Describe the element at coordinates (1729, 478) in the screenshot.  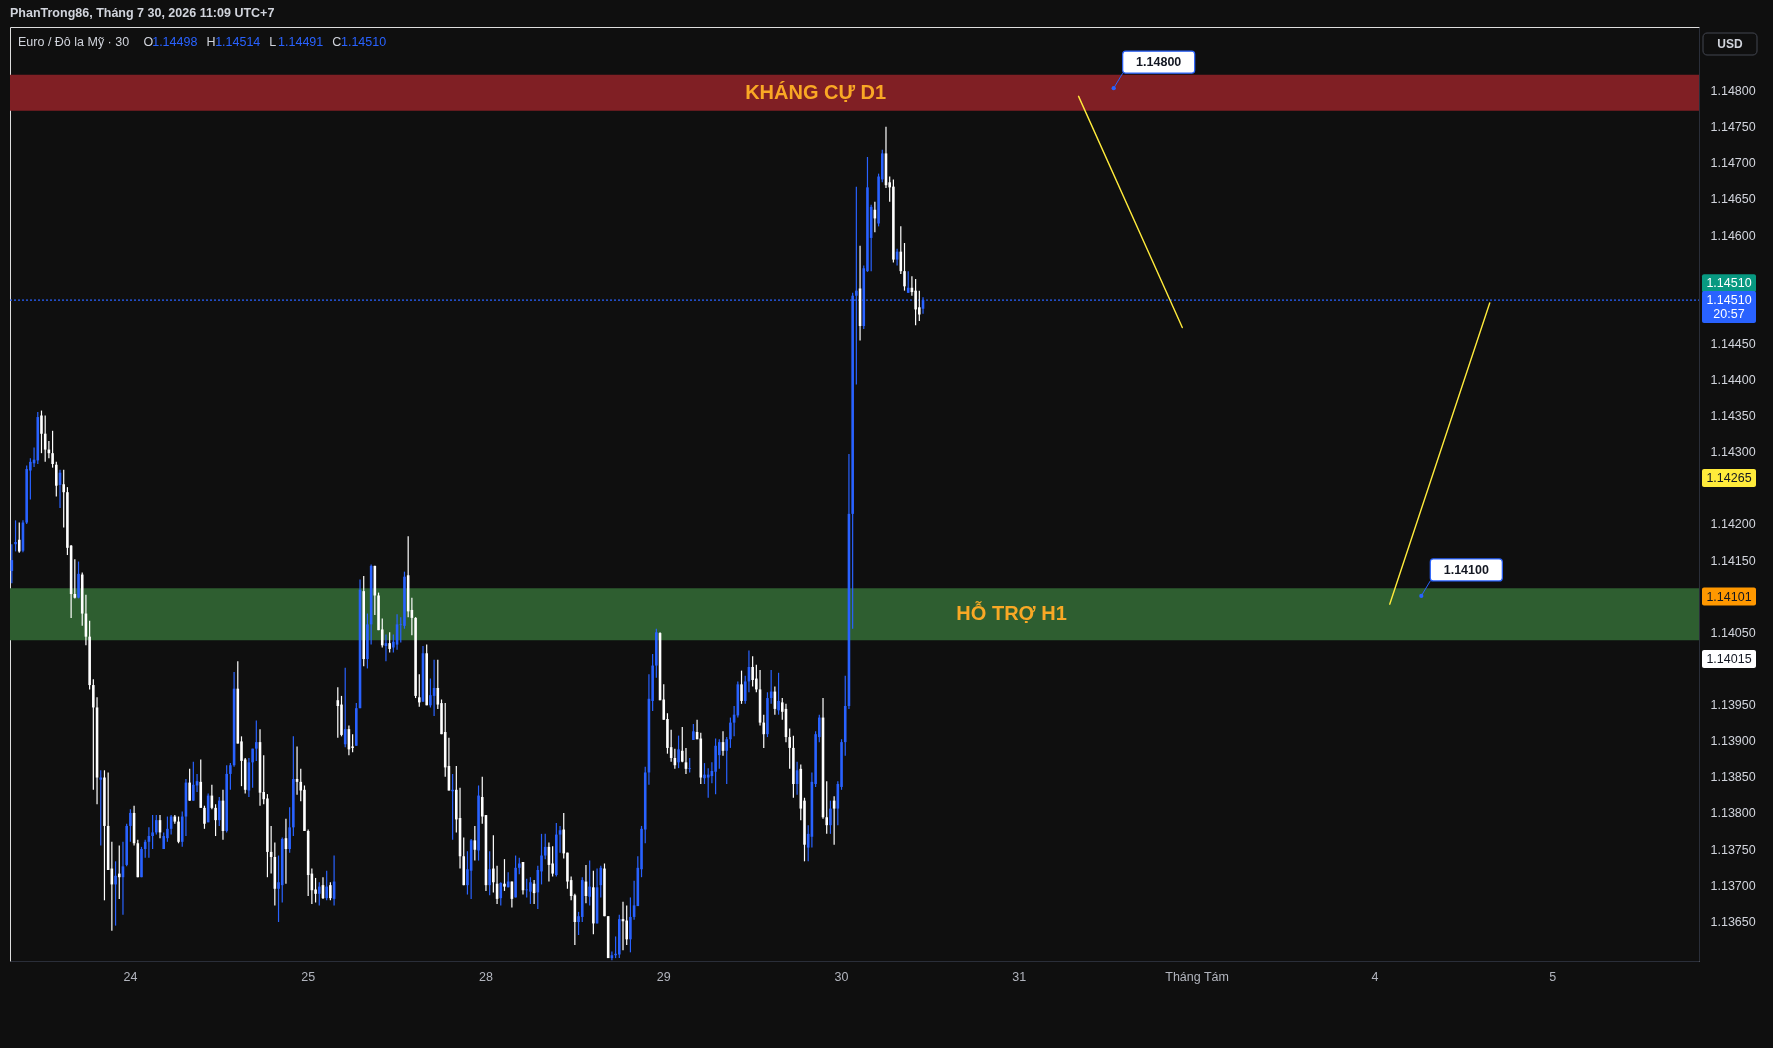
I see `text: 1.14265` at that location.